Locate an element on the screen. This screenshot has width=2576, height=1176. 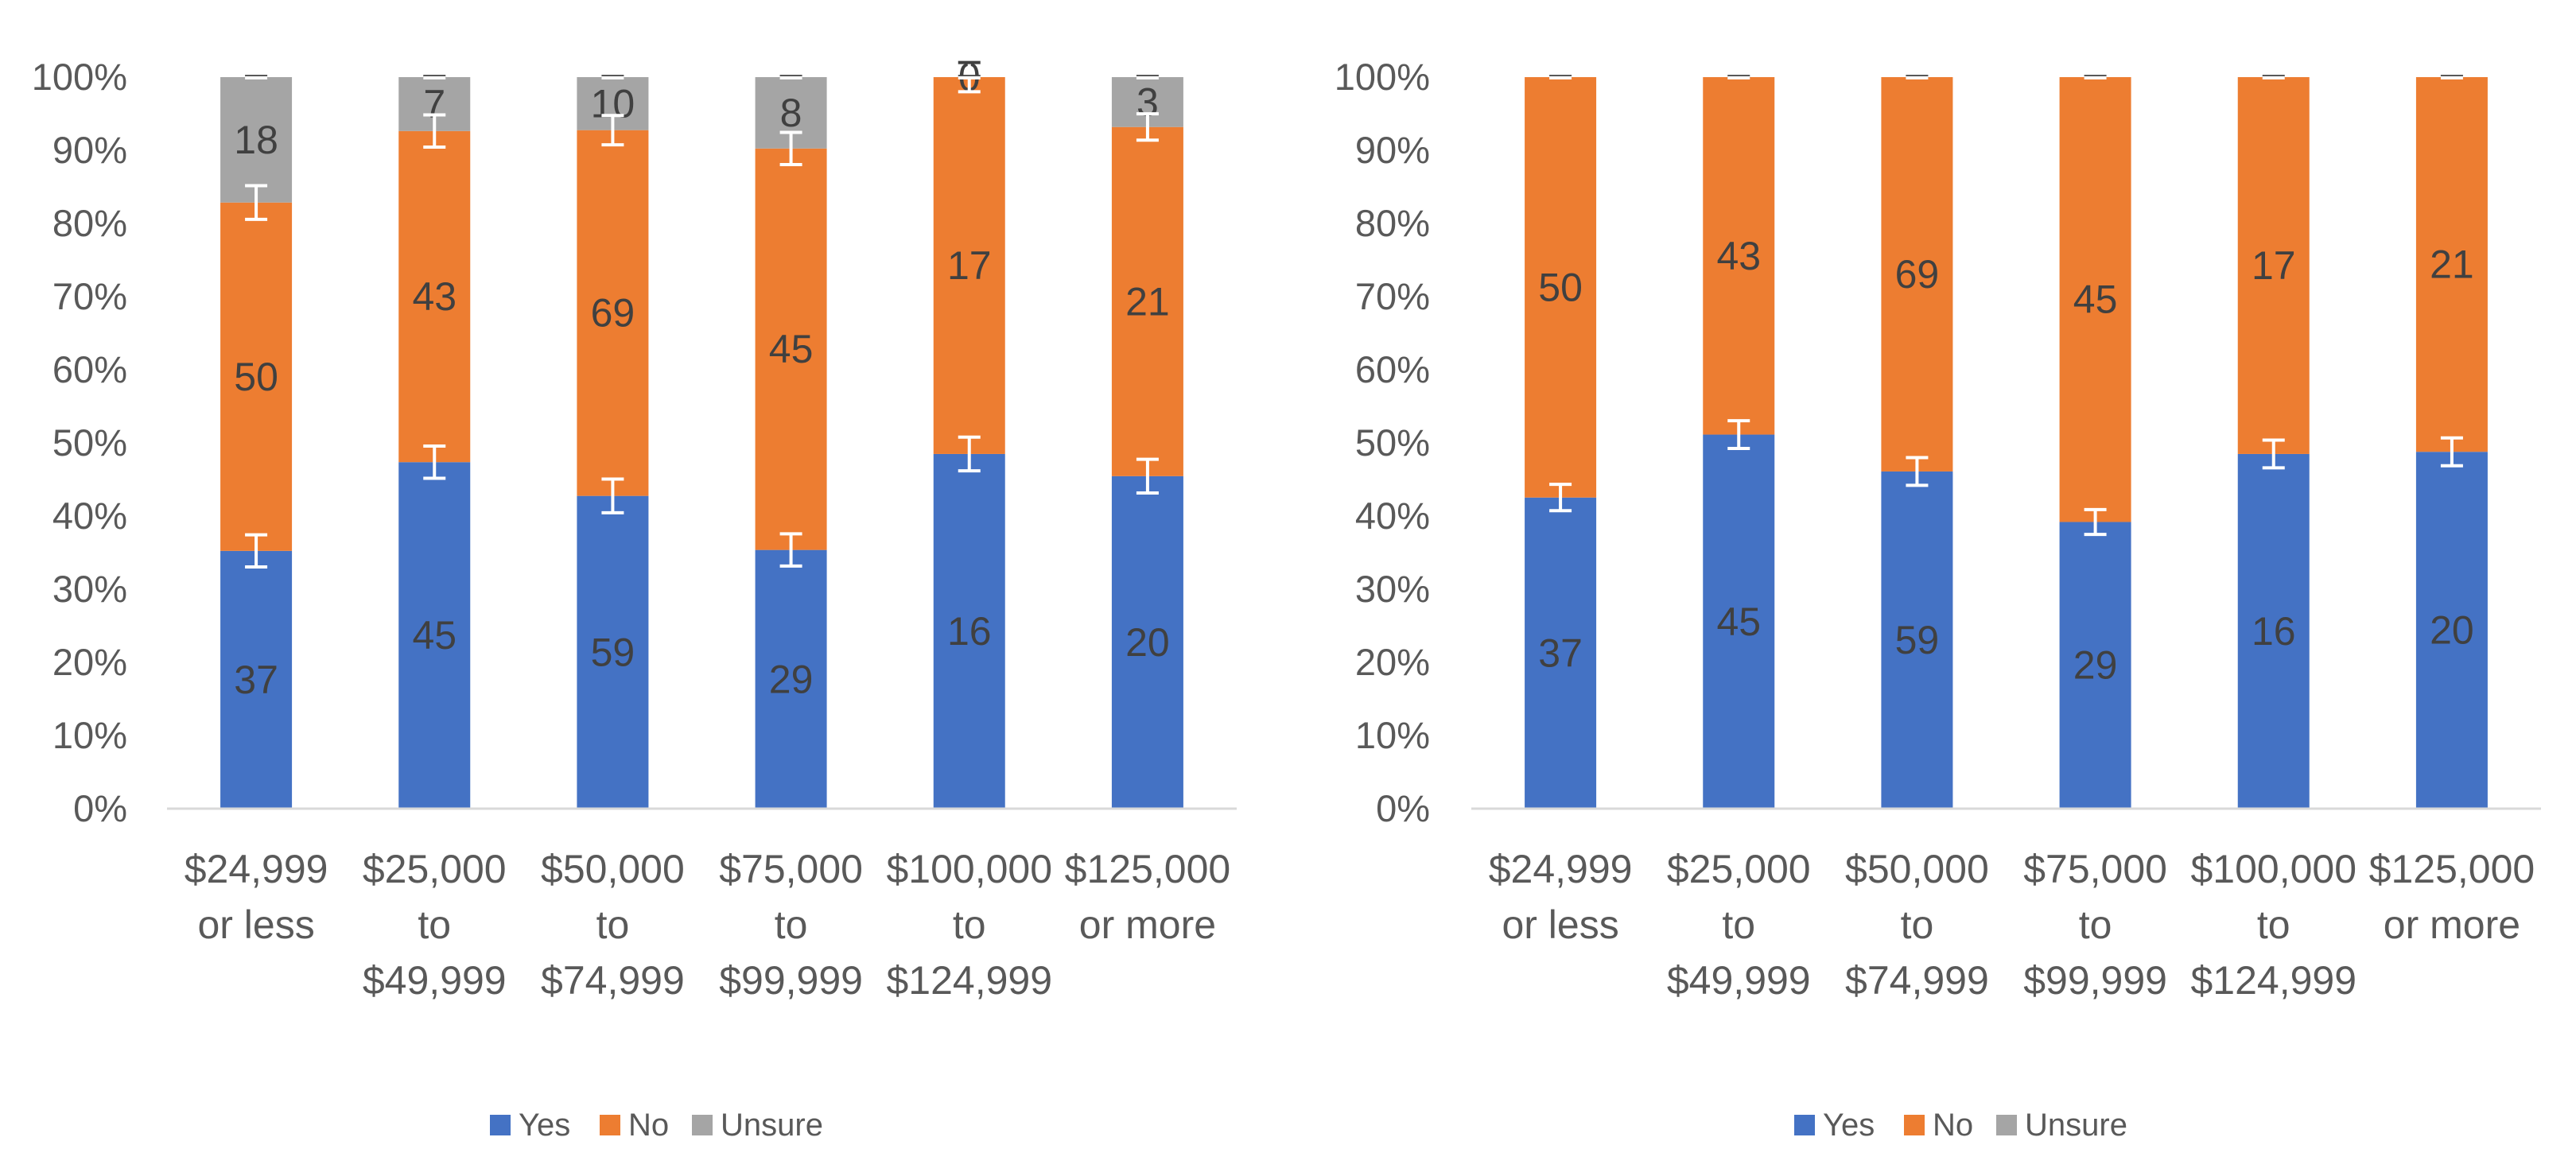
legend-item-unsure: Unsure is located at coordinates (2061, 1125).